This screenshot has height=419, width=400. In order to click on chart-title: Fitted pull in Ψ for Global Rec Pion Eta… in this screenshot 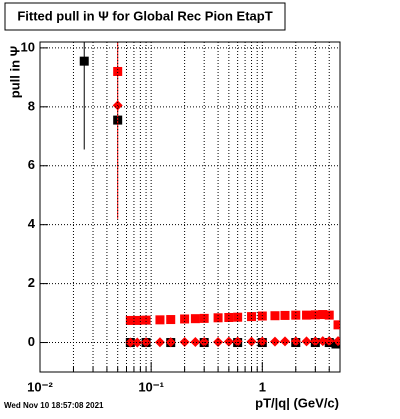, I will do `click(144, 15)`.